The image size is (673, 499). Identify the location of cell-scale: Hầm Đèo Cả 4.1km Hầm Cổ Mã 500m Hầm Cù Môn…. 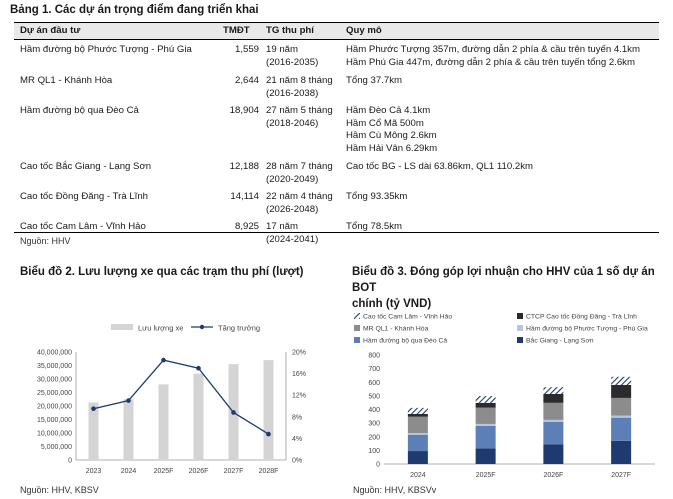
(391, 130).